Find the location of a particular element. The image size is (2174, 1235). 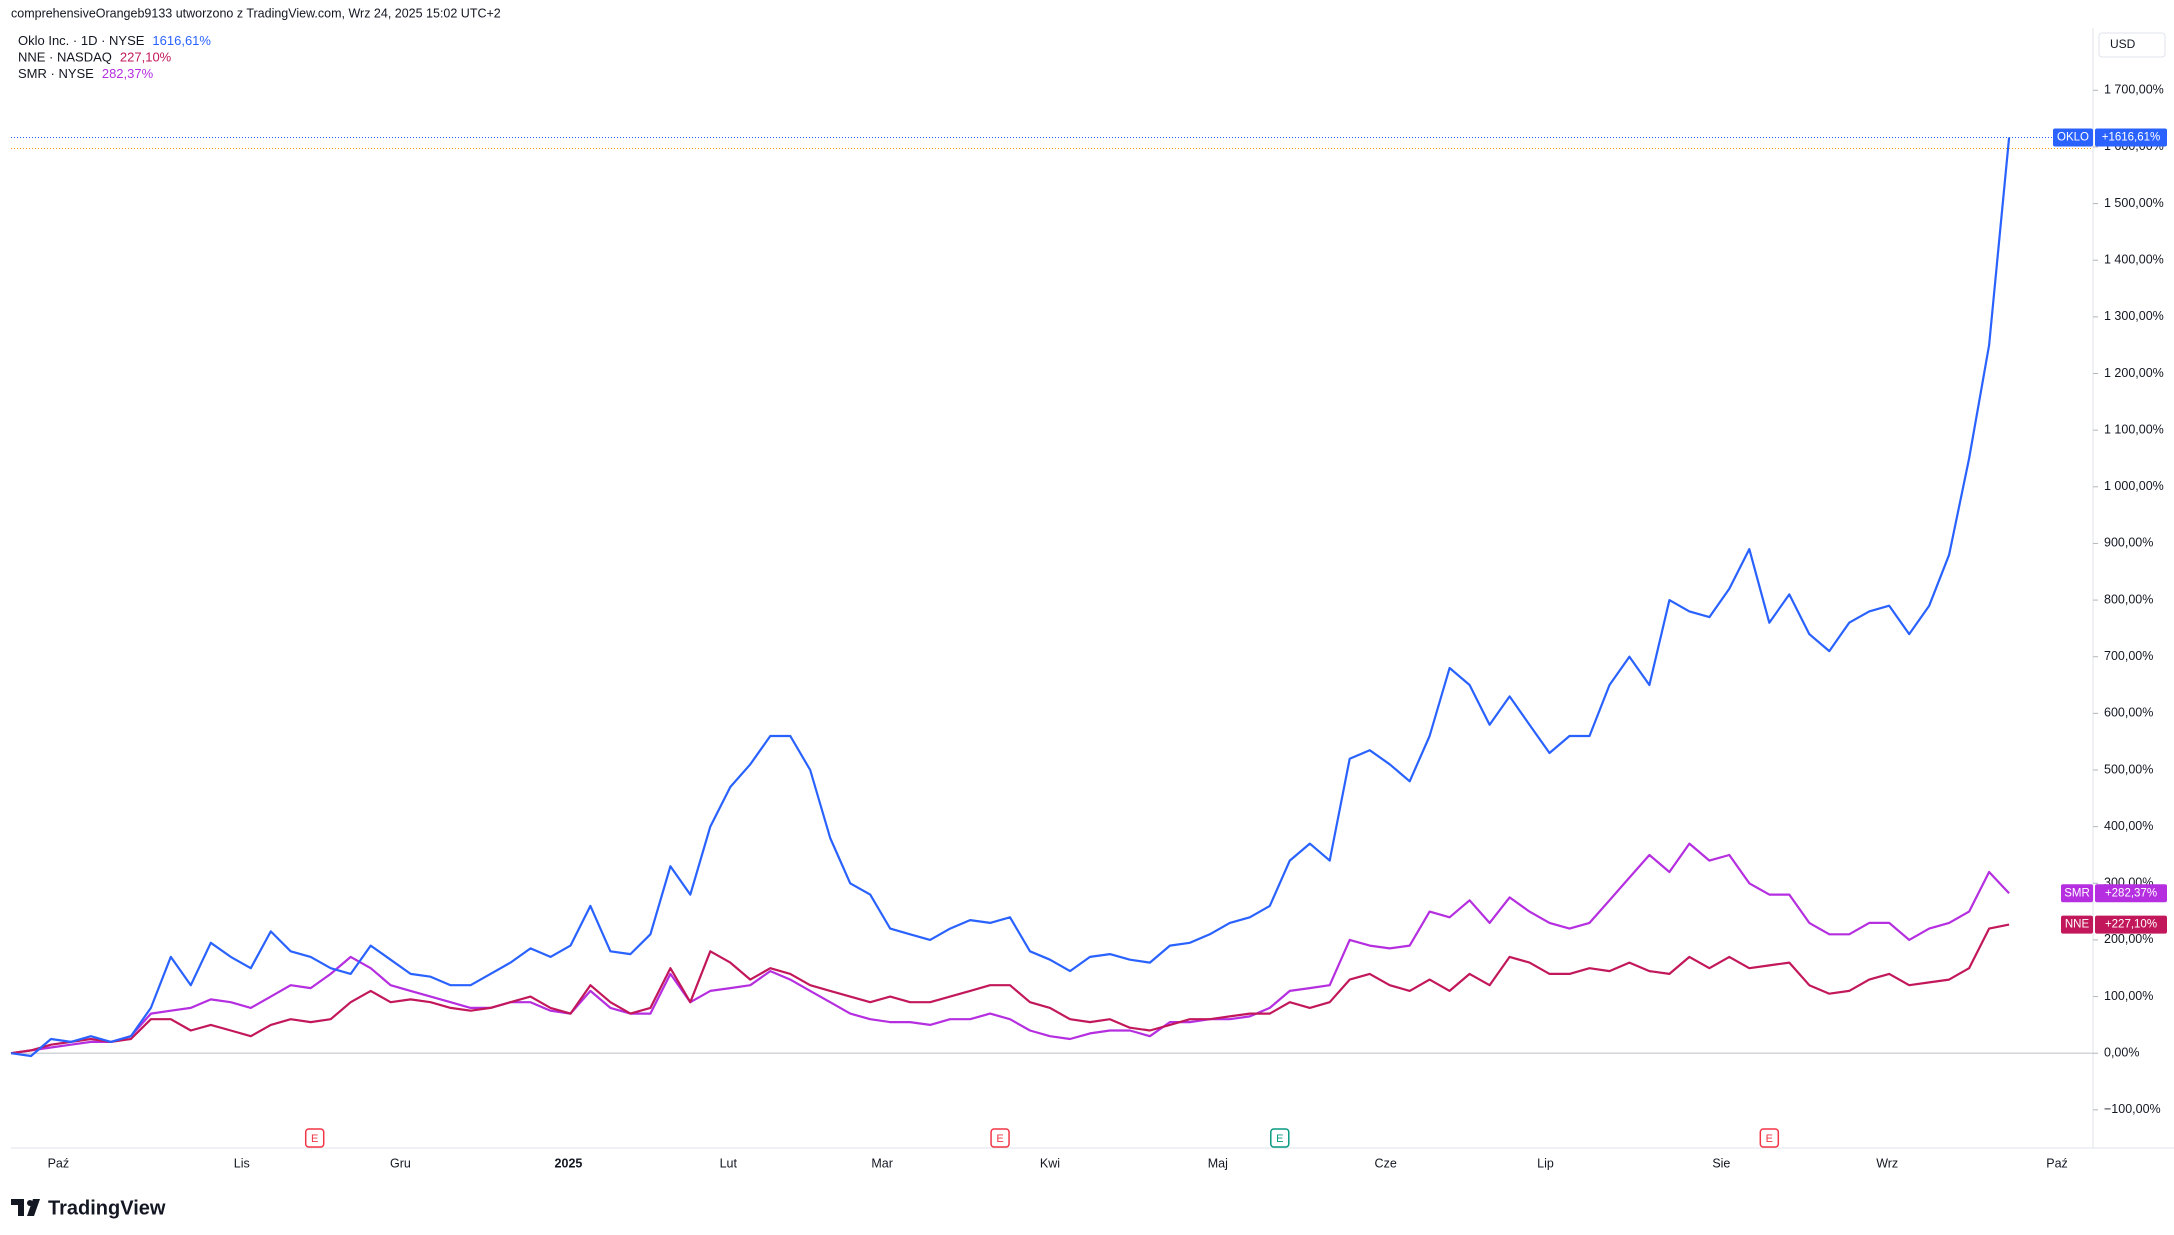

x-tick-label: Mar is located at coordinates (882, 1163).